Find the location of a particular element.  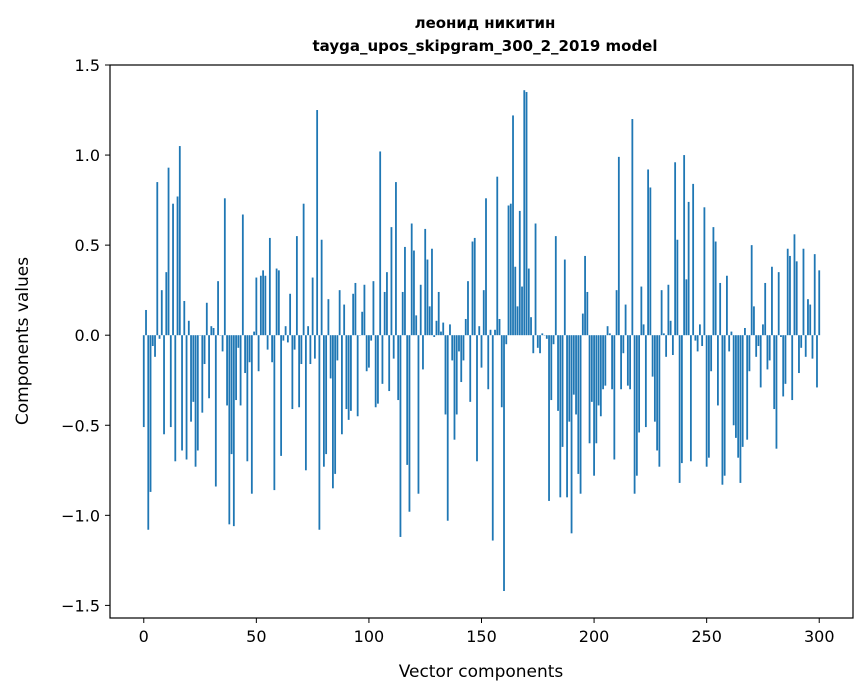

y-tick-label: 0.0 is located at coordinates (87, 335).